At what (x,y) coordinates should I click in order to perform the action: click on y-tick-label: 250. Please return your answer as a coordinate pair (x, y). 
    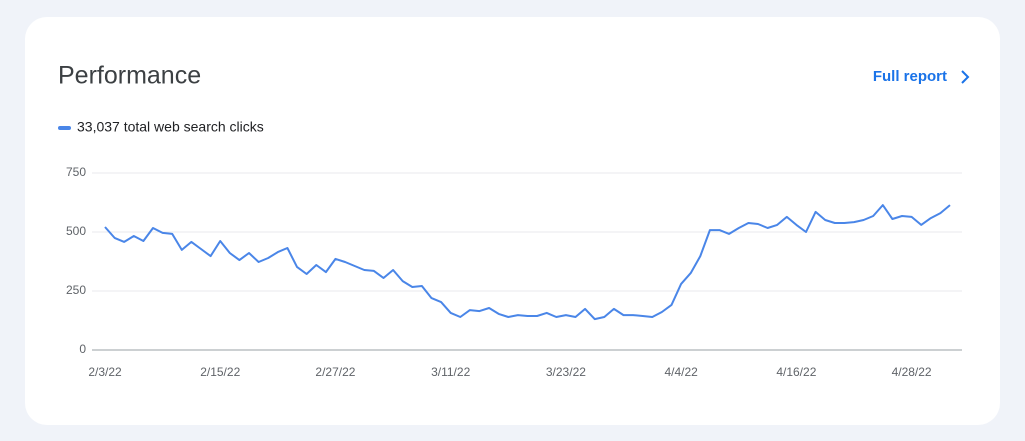
    Looking at the image, I should click on (76, 290).